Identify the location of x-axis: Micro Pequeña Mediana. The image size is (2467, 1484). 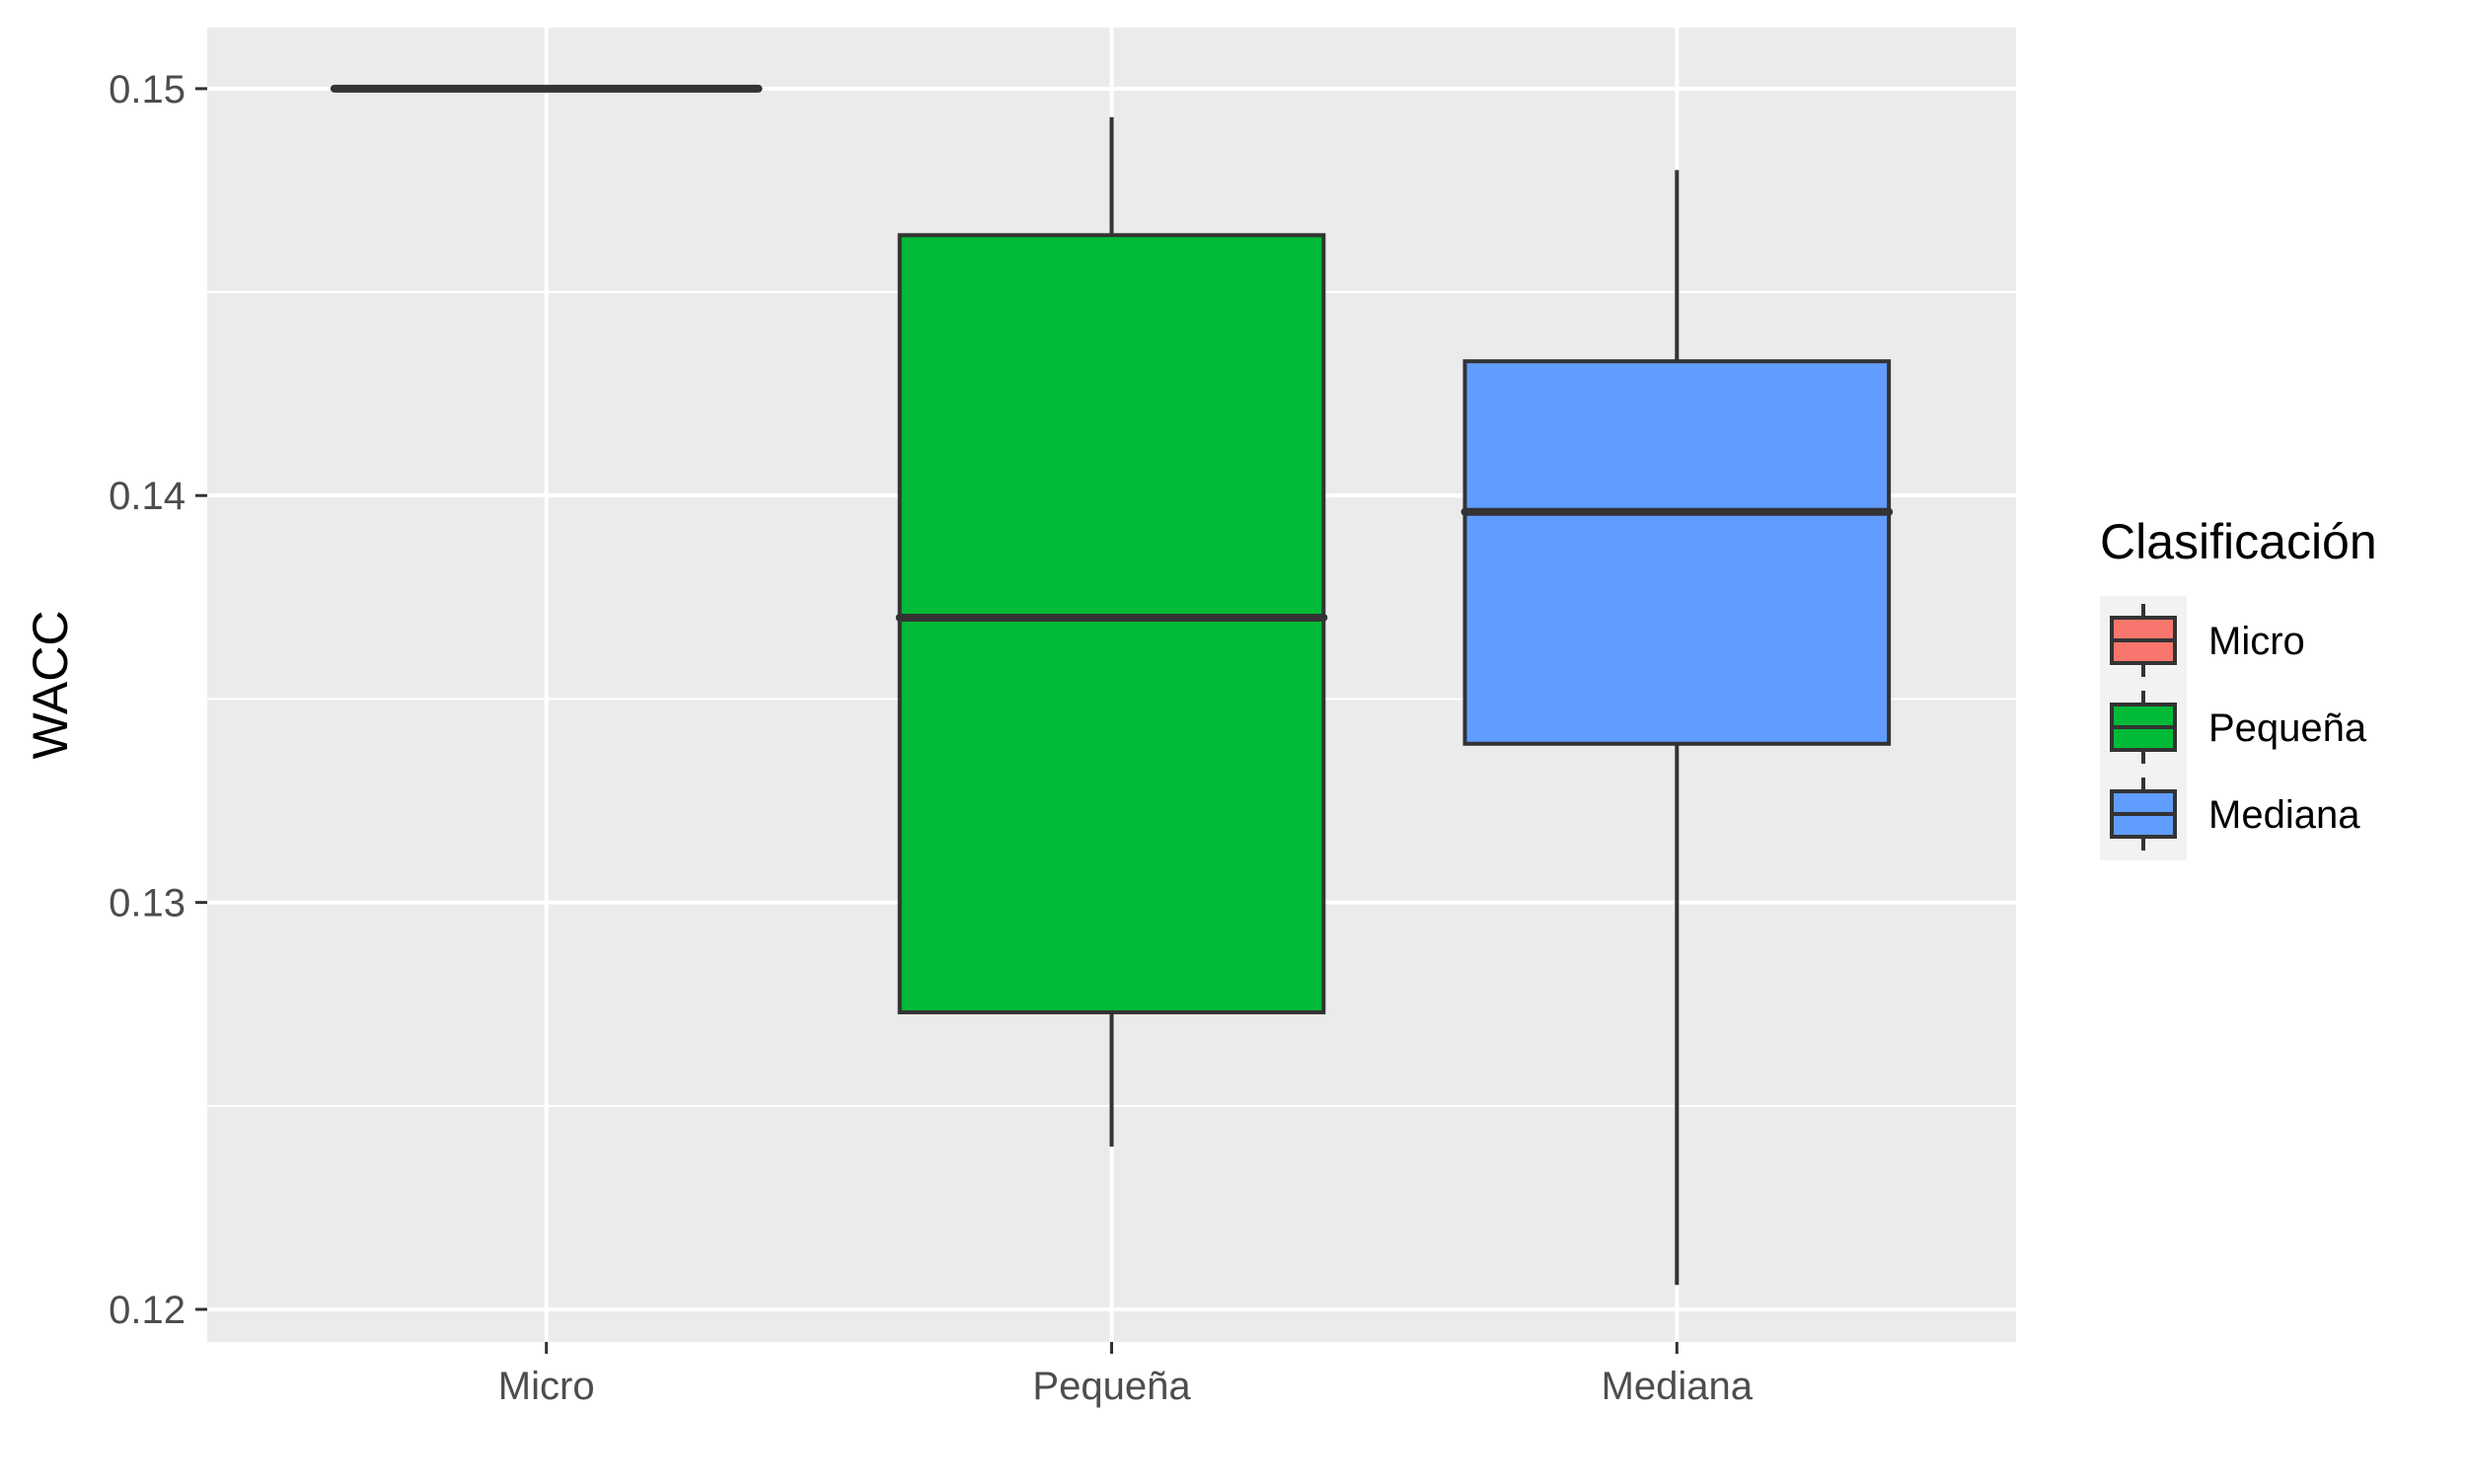
(1126, 1375).